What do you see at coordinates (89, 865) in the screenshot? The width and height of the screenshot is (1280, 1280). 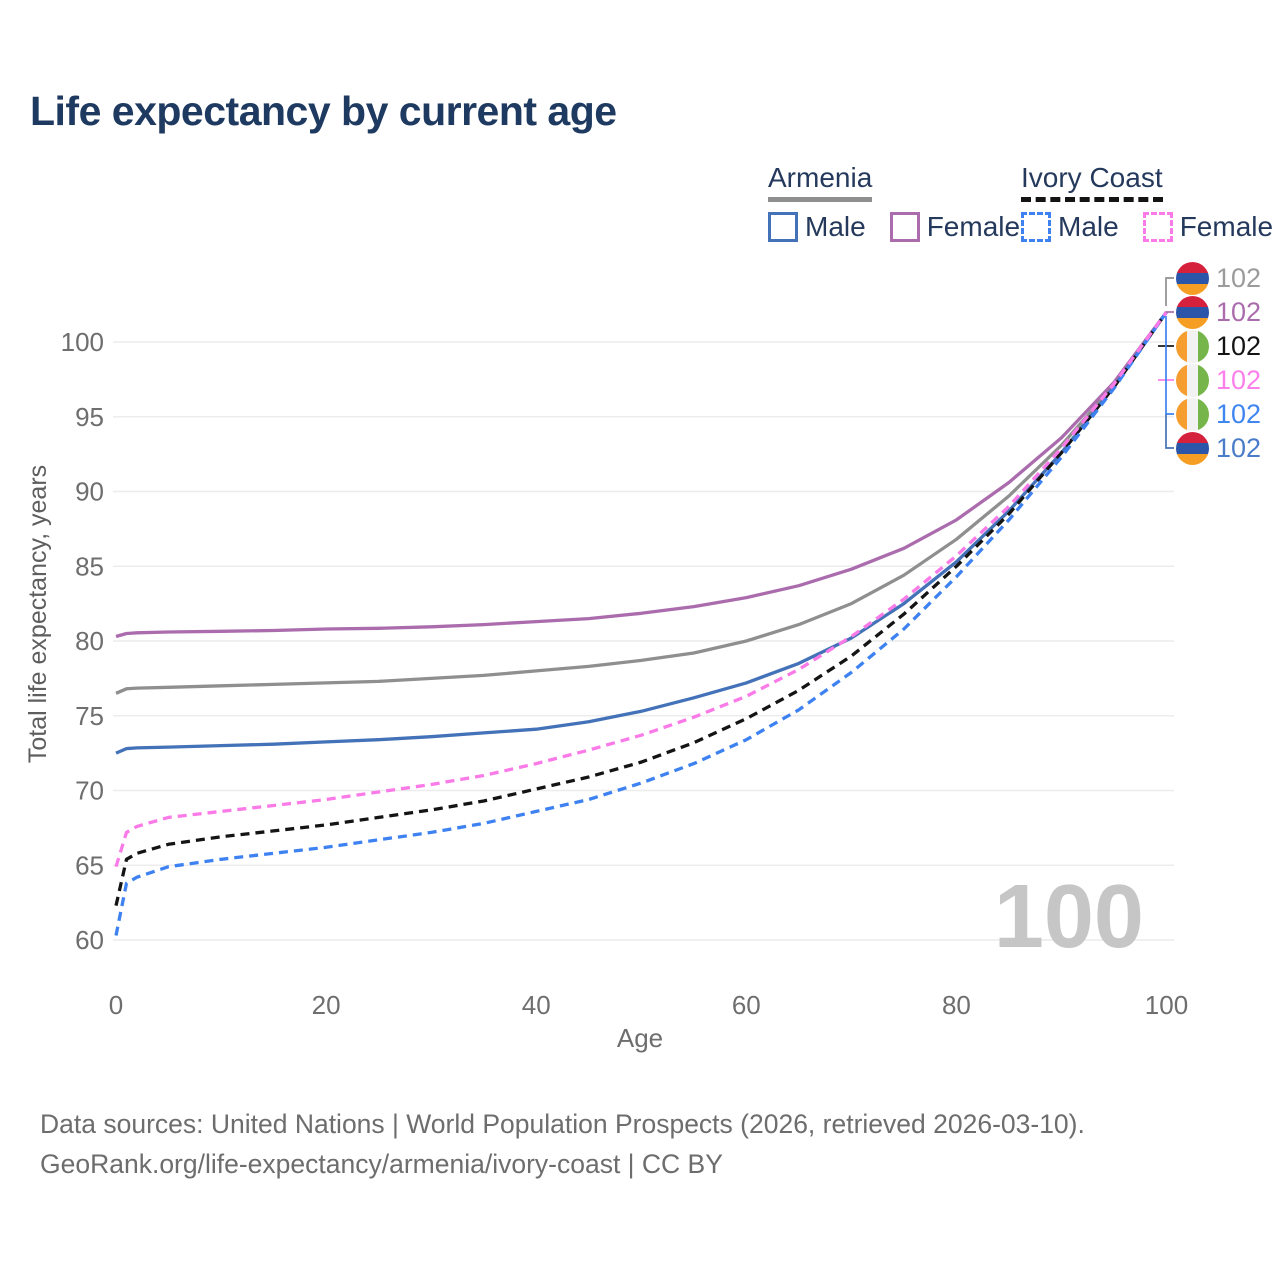 I see `y-tick-label: 65` at bounding box center [89, 865].